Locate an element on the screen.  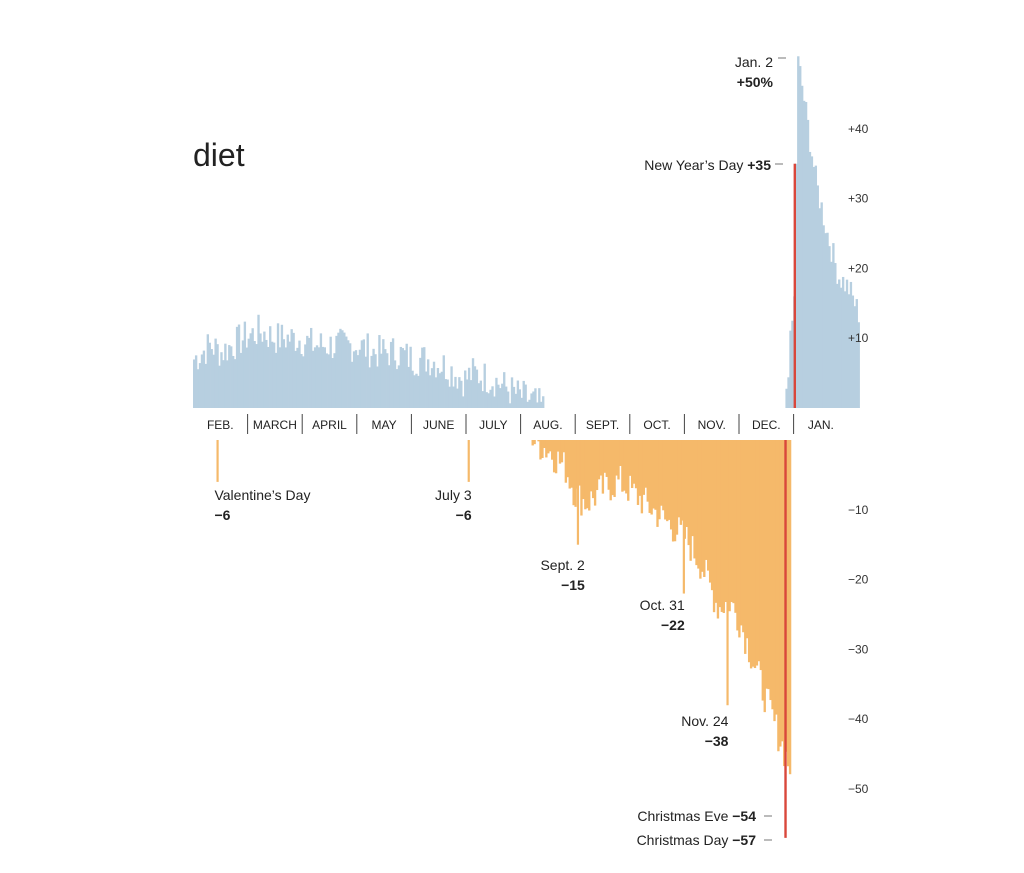
y-tick-labels: +40 +30 +20 +10 −10 −20 −30 −40 −50 is located at coordinates (858, 459).